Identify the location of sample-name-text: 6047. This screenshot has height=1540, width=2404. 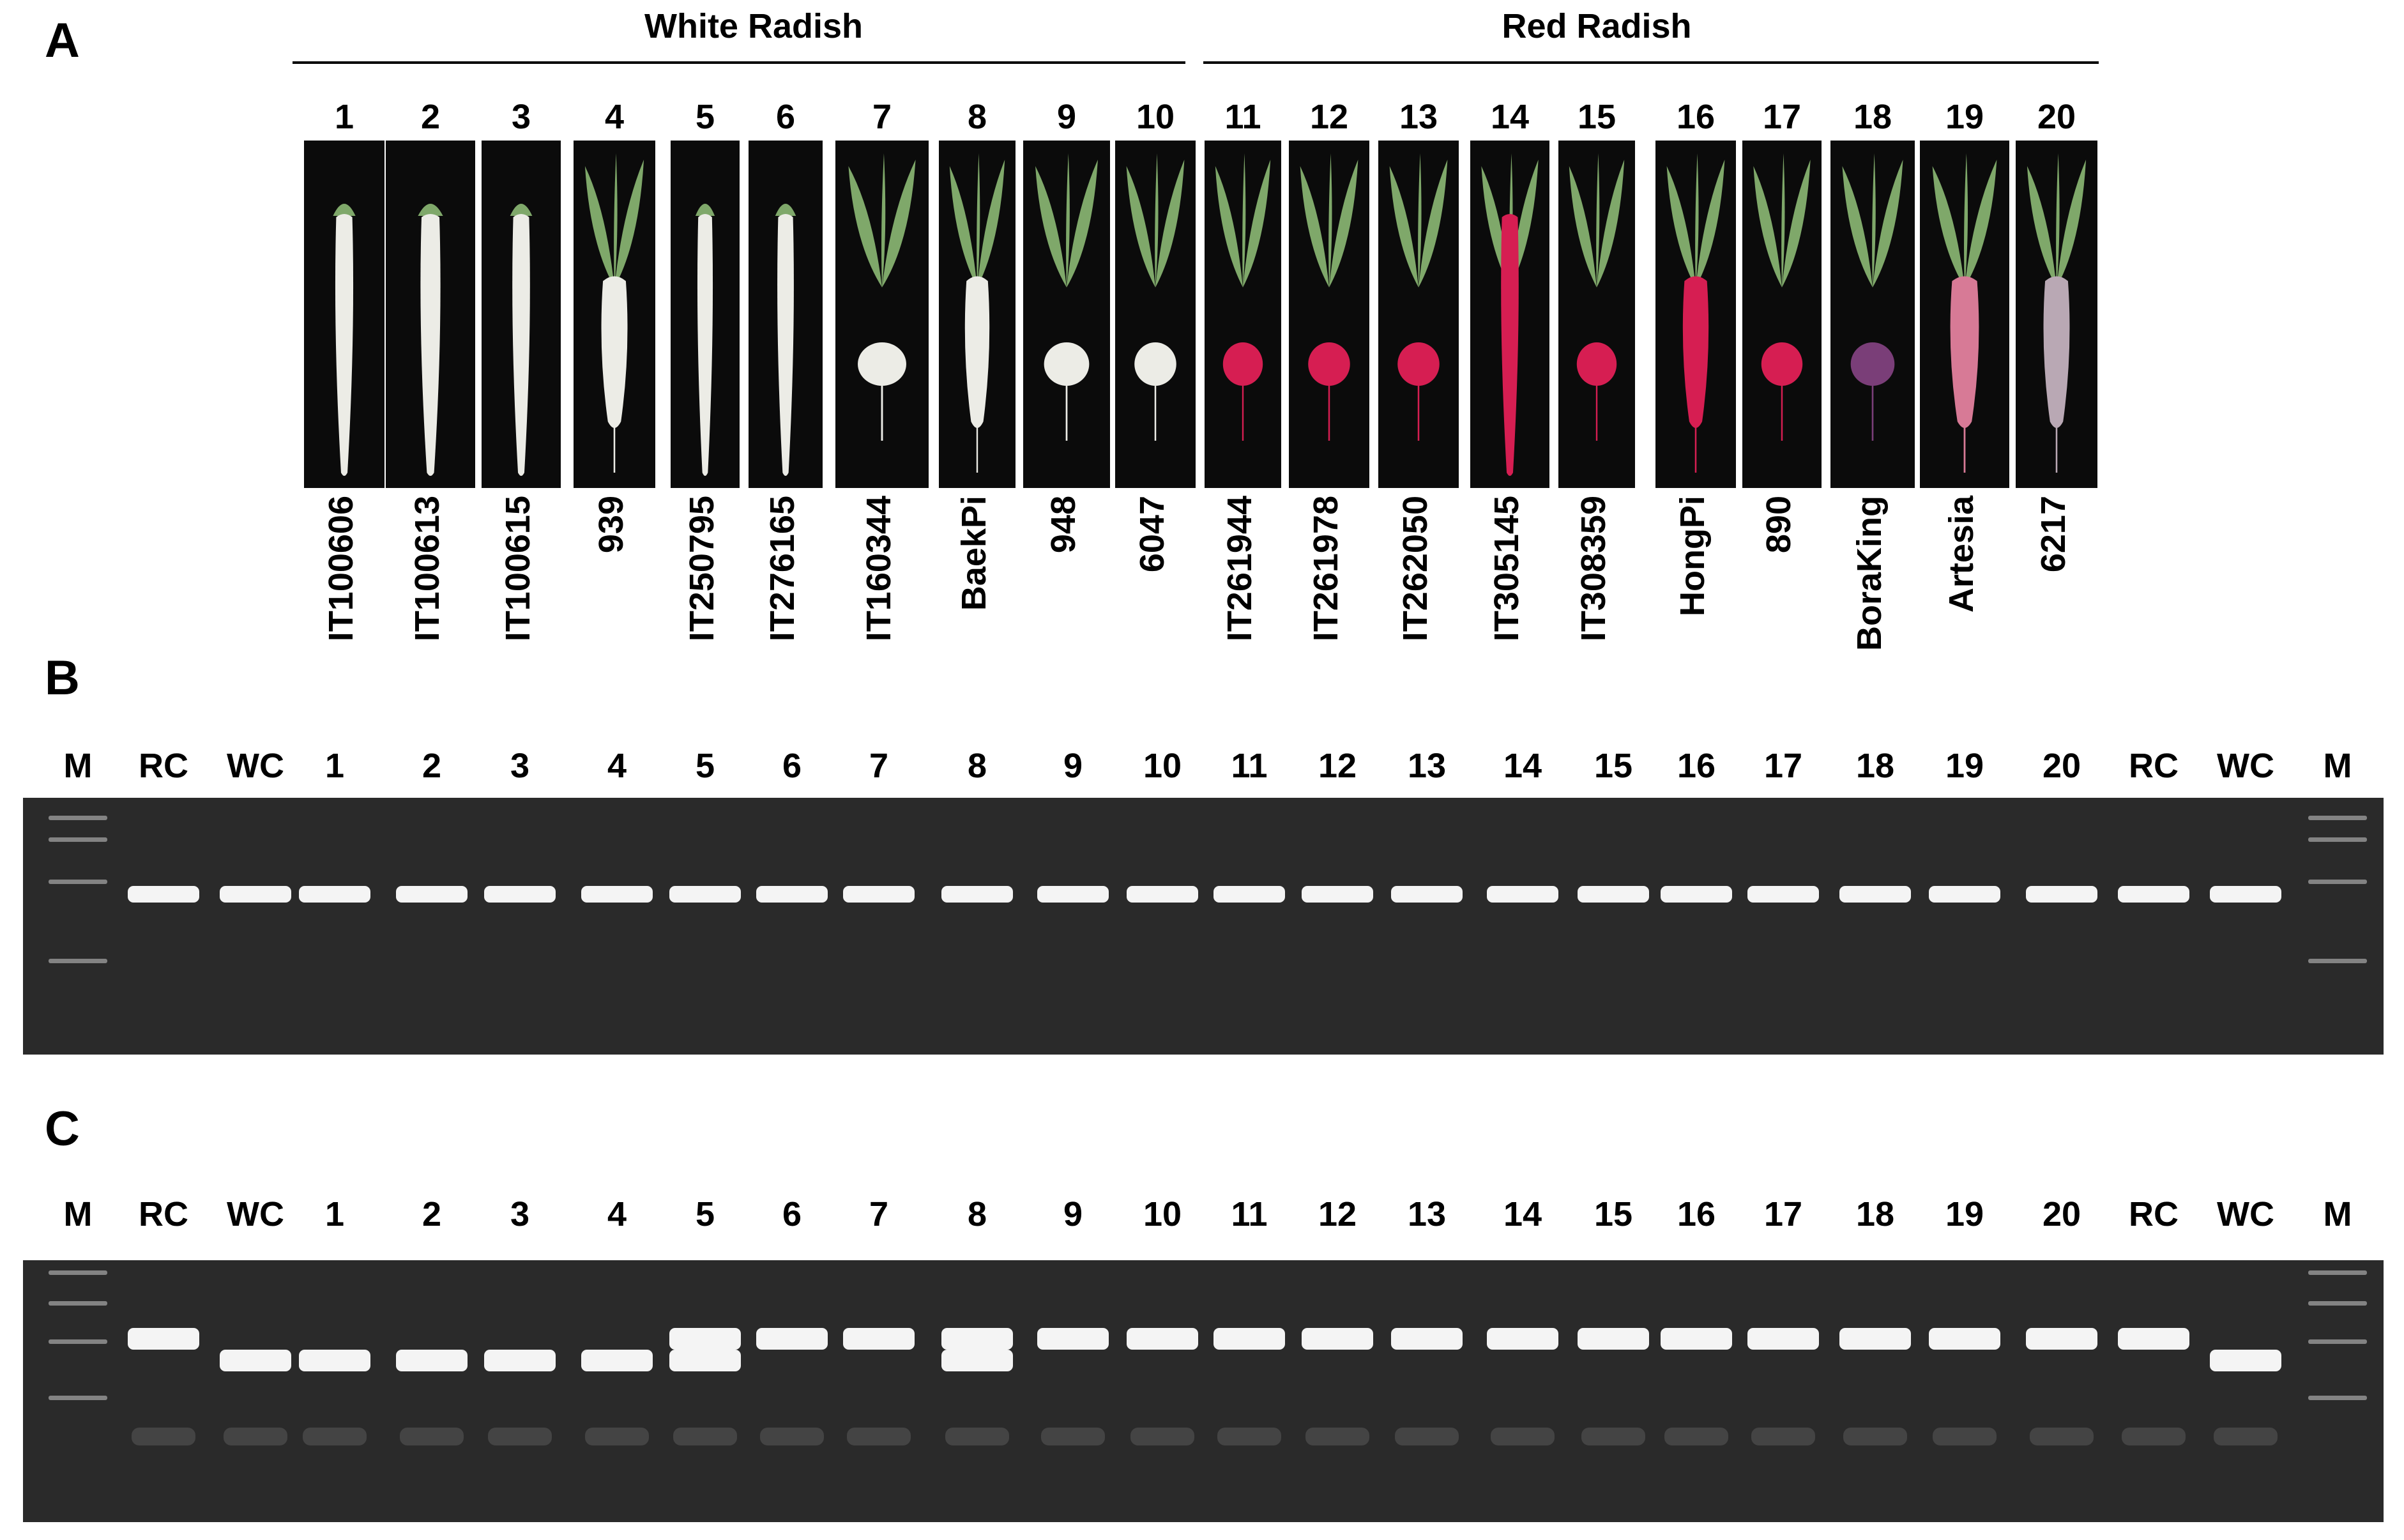
(1152, 535).